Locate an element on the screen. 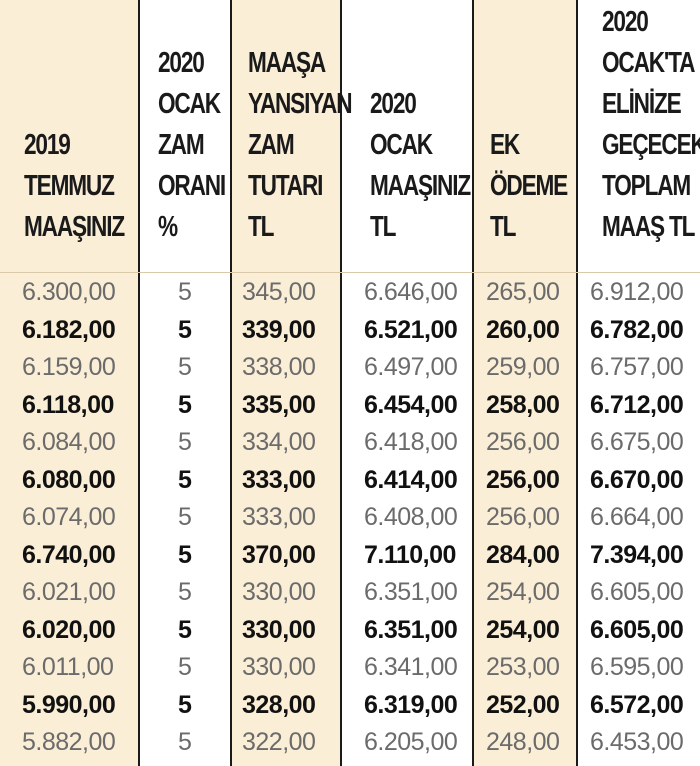 The height and width of the screenshot is (766, 700). cell: 6.414,00 is located at coordinates (411, 479).